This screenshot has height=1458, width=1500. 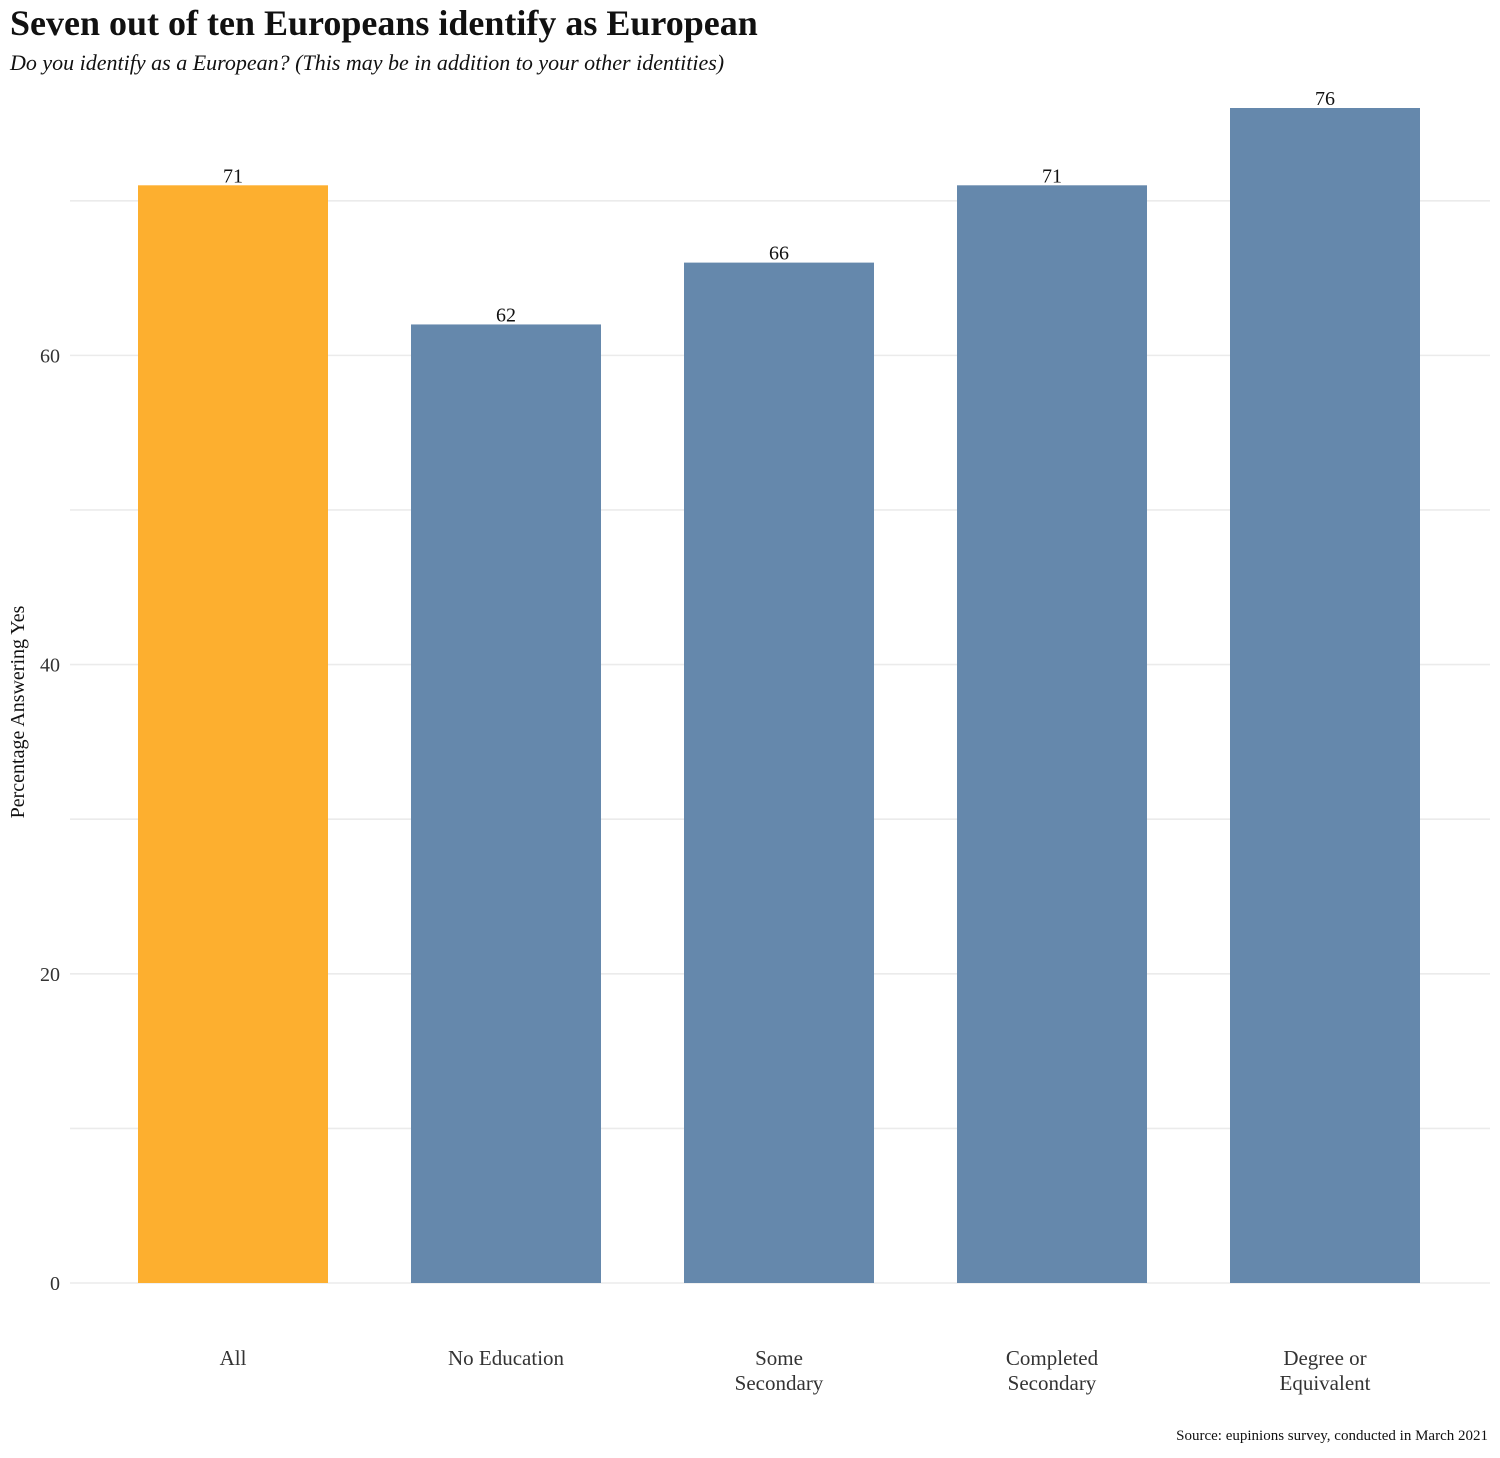 What do you see at coordinates (1052, 1358) in the screenshot?
I see `x-tick-label: Completed` at bounding box center [1052, 1358].